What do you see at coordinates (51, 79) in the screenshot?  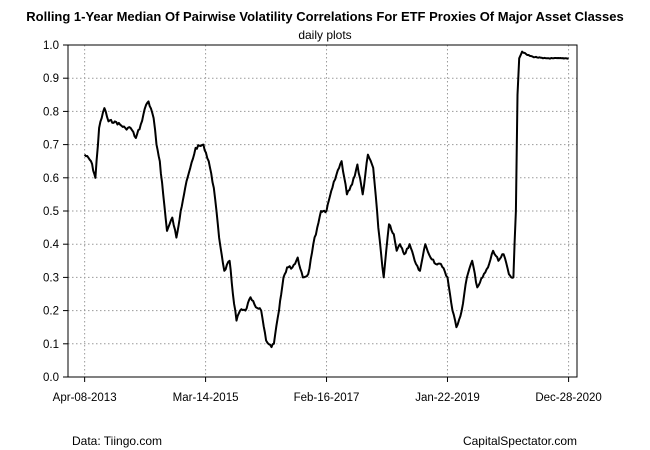 I see `y-tick-label: 0.9` at bounding box center [51, 79].